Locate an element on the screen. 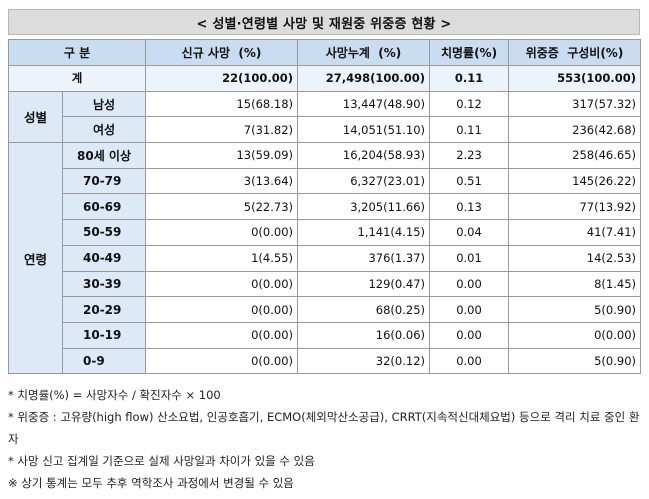 The height and width of the screenshot is (499, 649). cell-cumulative-deaths: 3,205(11.66) is located at coordinates (364, 207).